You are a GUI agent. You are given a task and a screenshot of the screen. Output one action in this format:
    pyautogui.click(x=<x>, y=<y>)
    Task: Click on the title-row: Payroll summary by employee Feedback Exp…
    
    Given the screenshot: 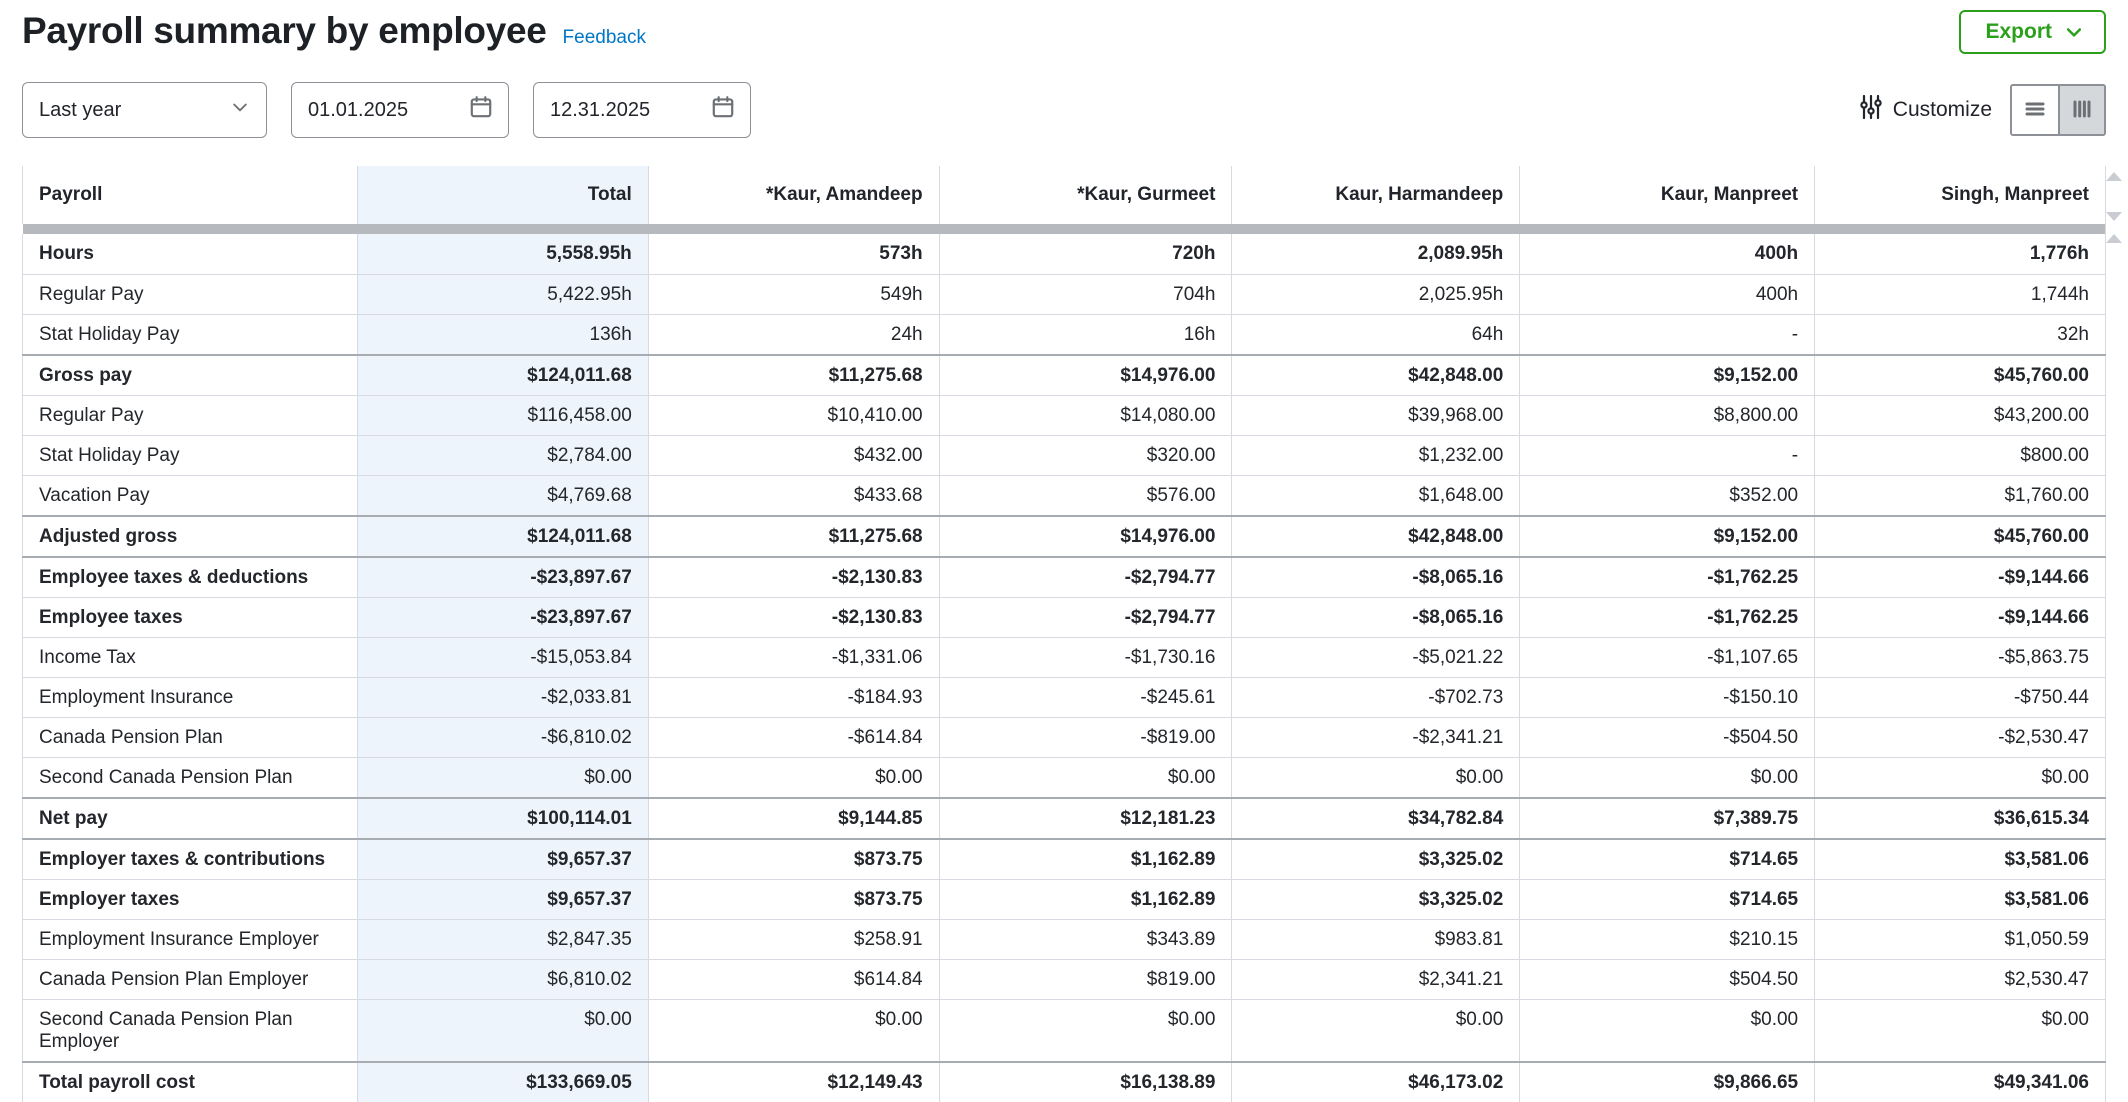 What is the action you would take?
    pyautogui.click(x=1064, y=36)
    